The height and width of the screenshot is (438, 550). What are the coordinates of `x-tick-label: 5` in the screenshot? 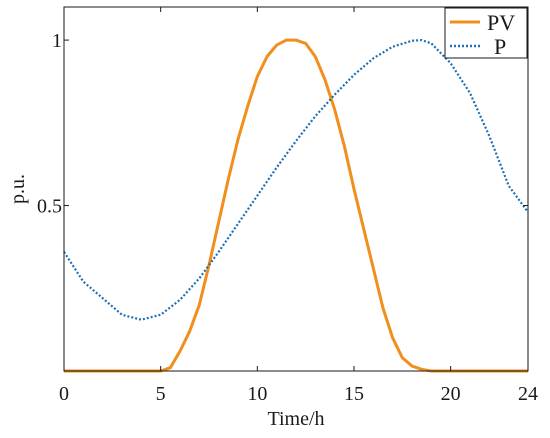 It's located at (161, 394).